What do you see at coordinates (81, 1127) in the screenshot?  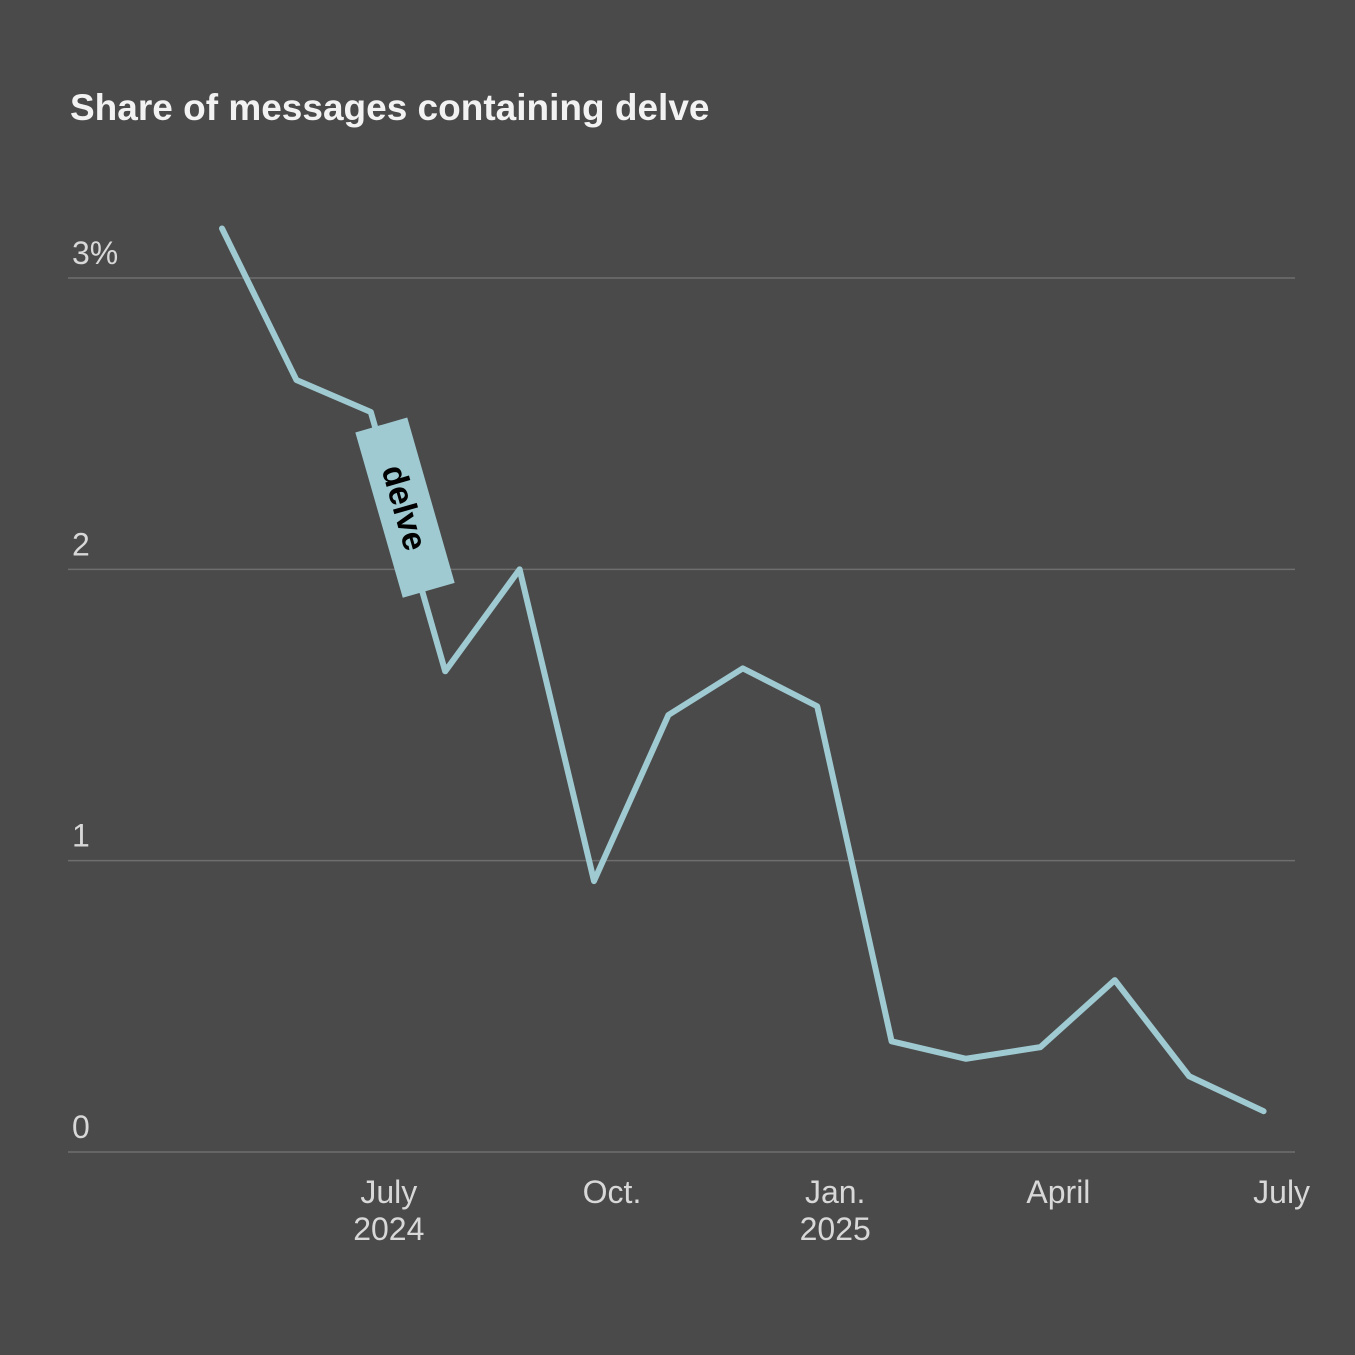 I see `y-tick-label: 0` at bounding box center [81, 1127].